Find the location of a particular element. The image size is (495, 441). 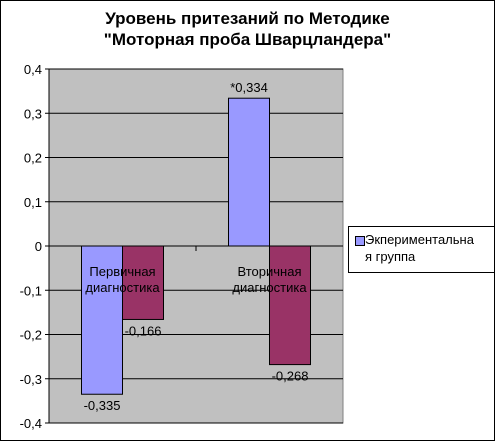

data-label: -0,268 is located at coordinates (290, 376).